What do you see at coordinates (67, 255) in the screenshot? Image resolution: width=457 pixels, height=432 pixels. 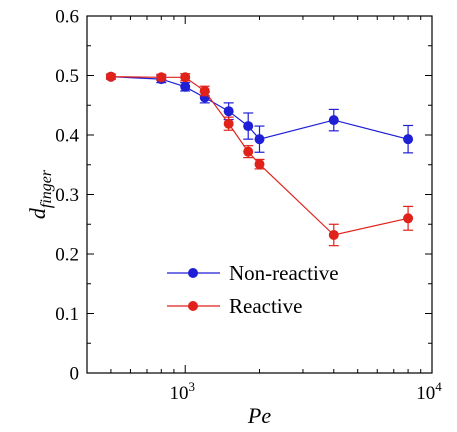 I see `y-tick-label: 0.2` at bounding box center [67, 255].